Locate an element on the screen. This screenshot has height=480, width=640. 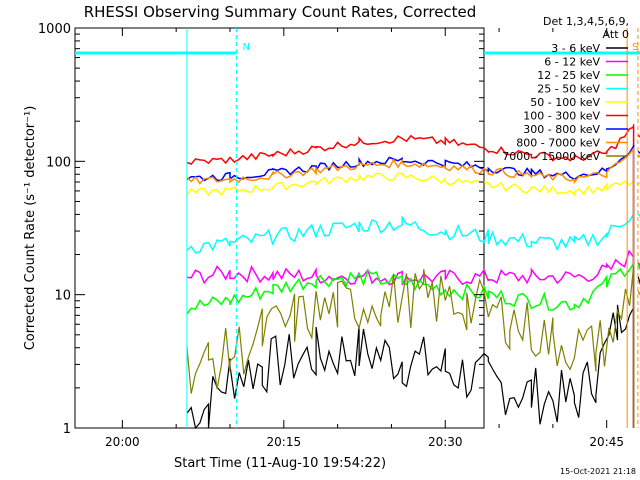
y-tick-label-10: 10 is located at coordinates (62, 296).